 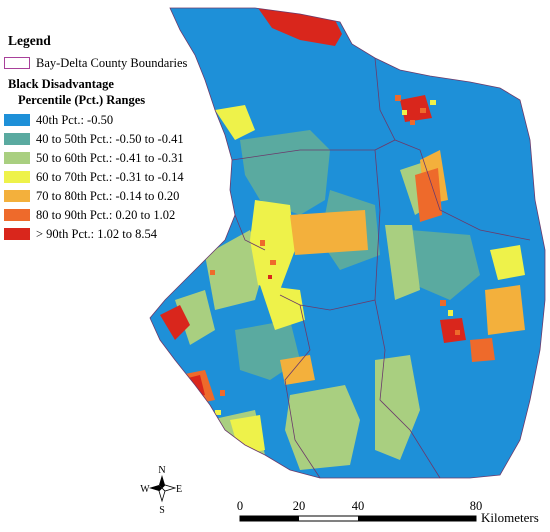 I want to click on east-label: E, so click(x=179, y=489).